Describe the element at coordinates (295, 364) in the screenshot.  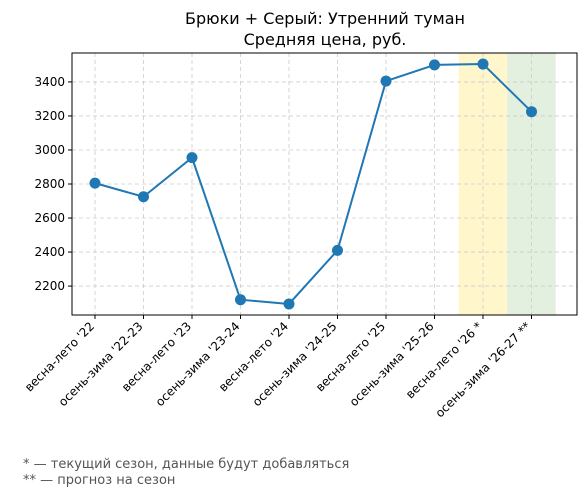
I see `x-tick-label: осень-зима '24-25` at that location.